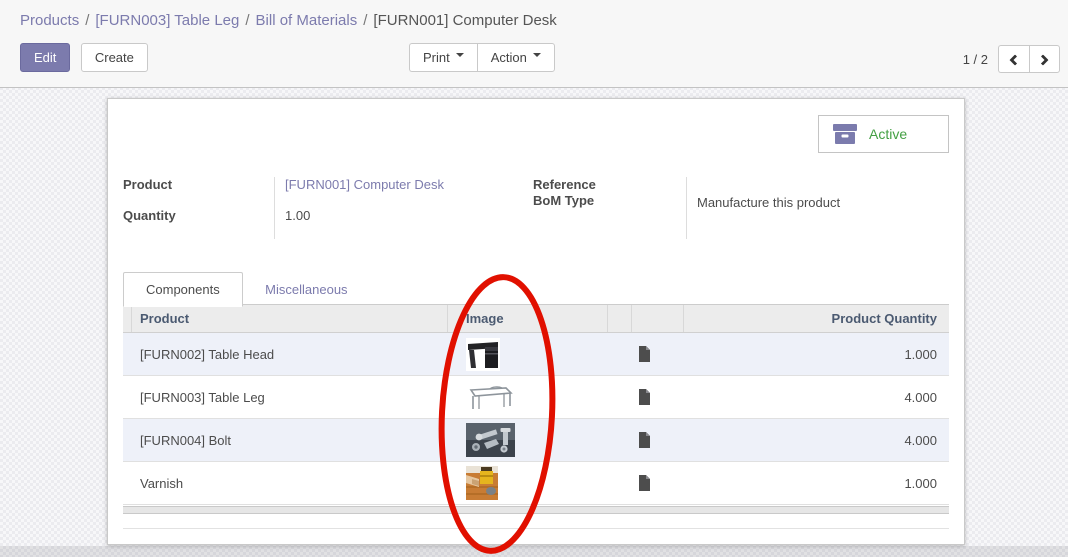 This screenshot has width=1068, height=557. What do you see at coordinates (536, 354) in the screenshot?
I see `table-row: [FURN002] Table Head` at bounding box center [536, 354].